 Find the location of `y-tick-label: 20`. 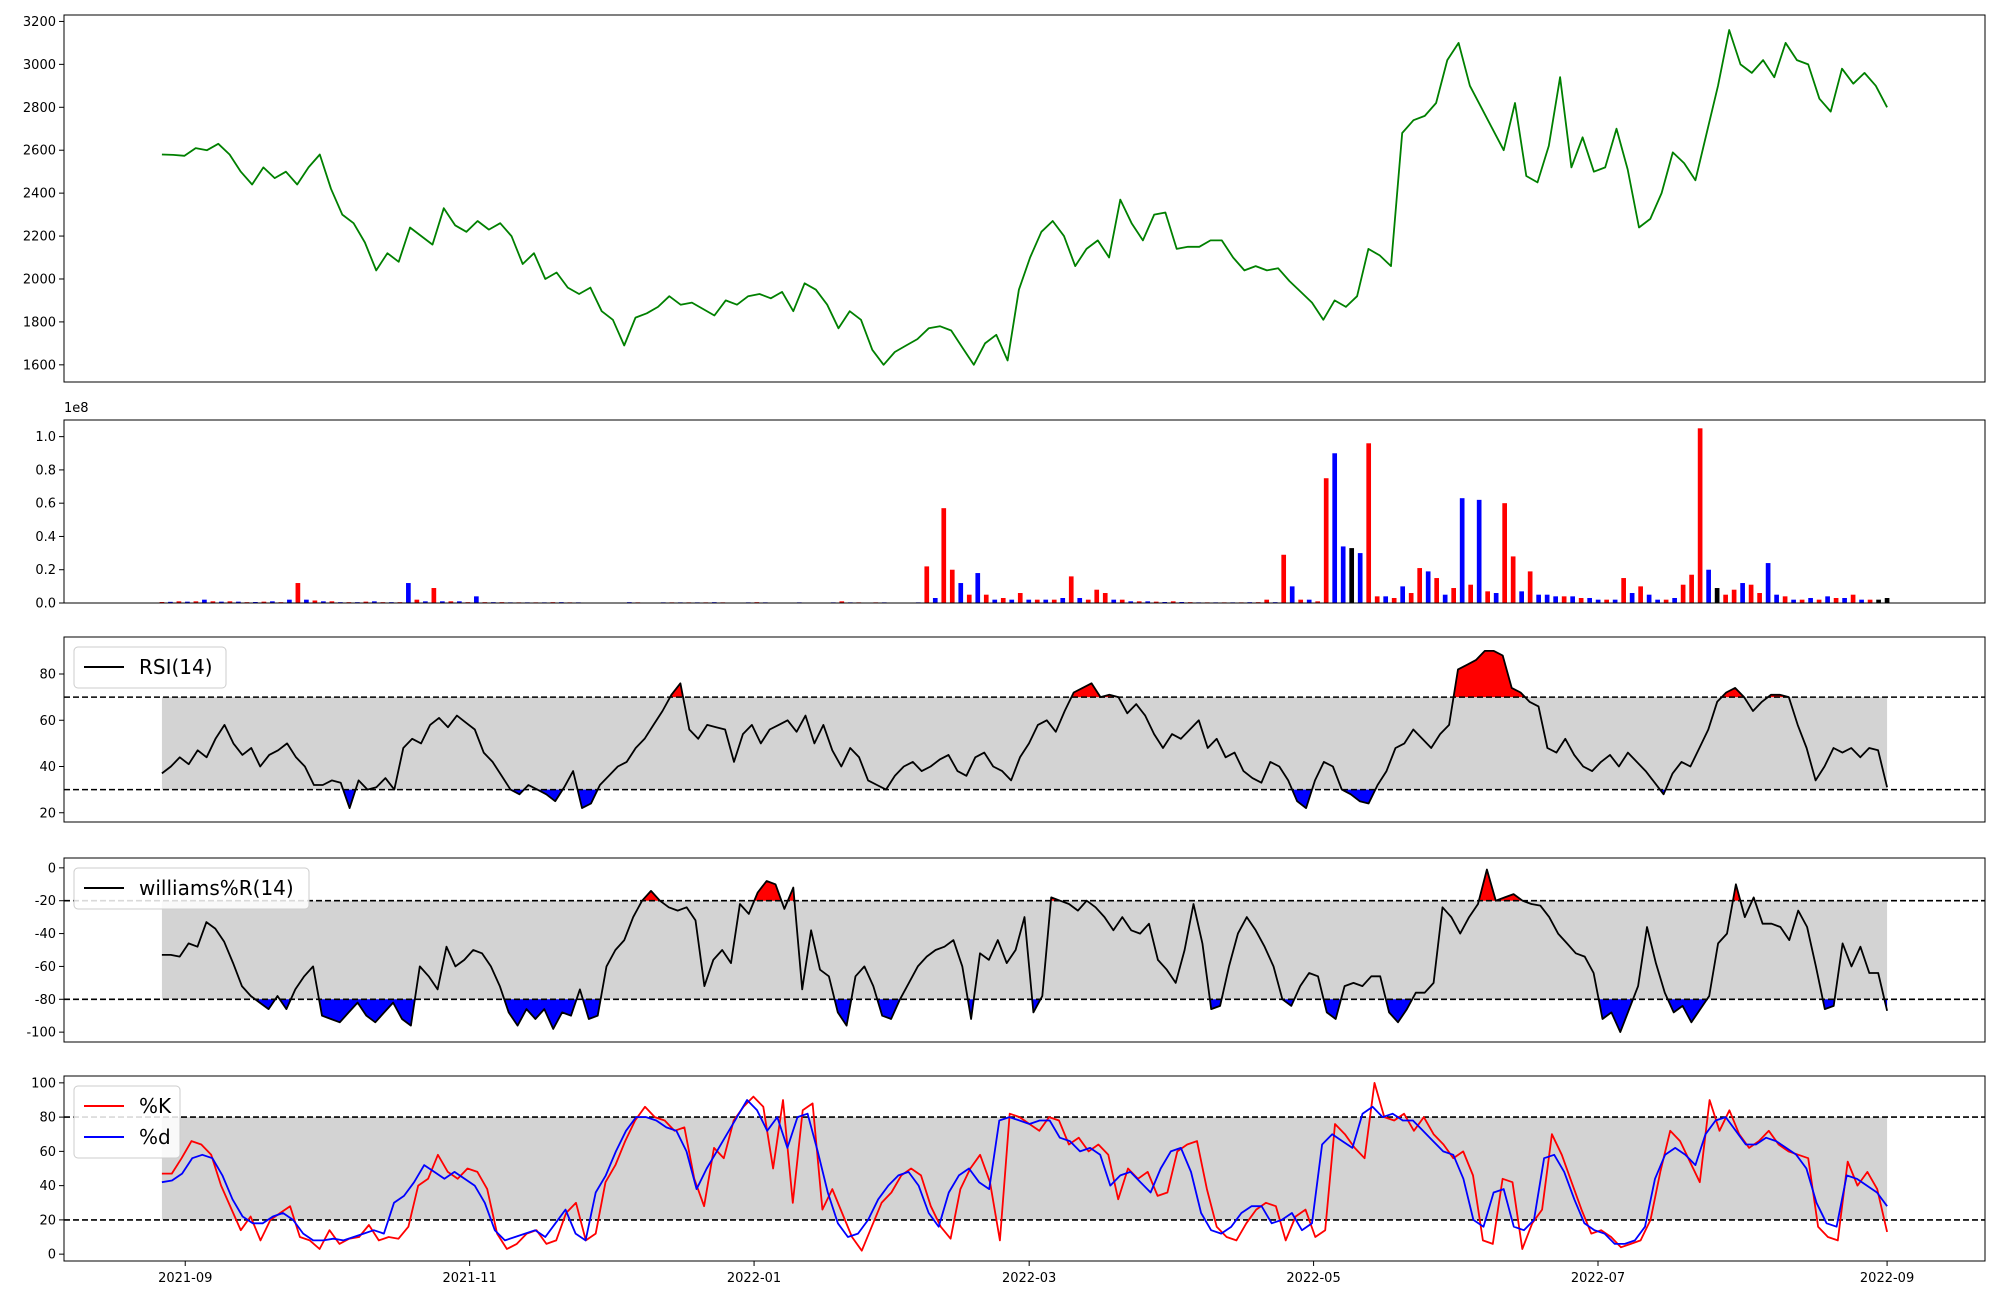

y-tick-label: 20 is located at coordinates (47, 1220).